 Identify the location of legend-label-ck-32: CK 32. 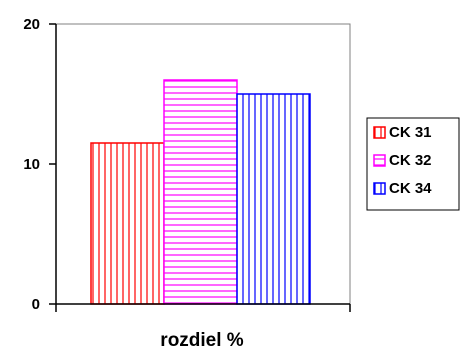
(410, 160).